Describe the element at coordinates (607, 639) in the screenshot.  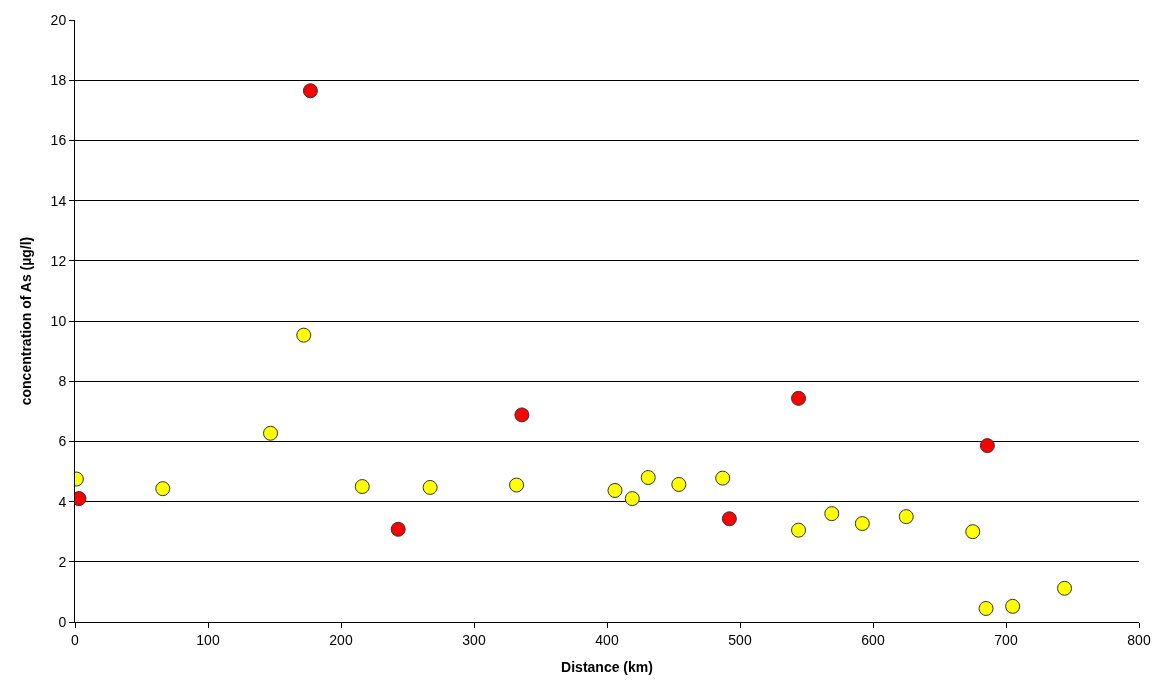
I see `x-tick-label: 400` at that location.